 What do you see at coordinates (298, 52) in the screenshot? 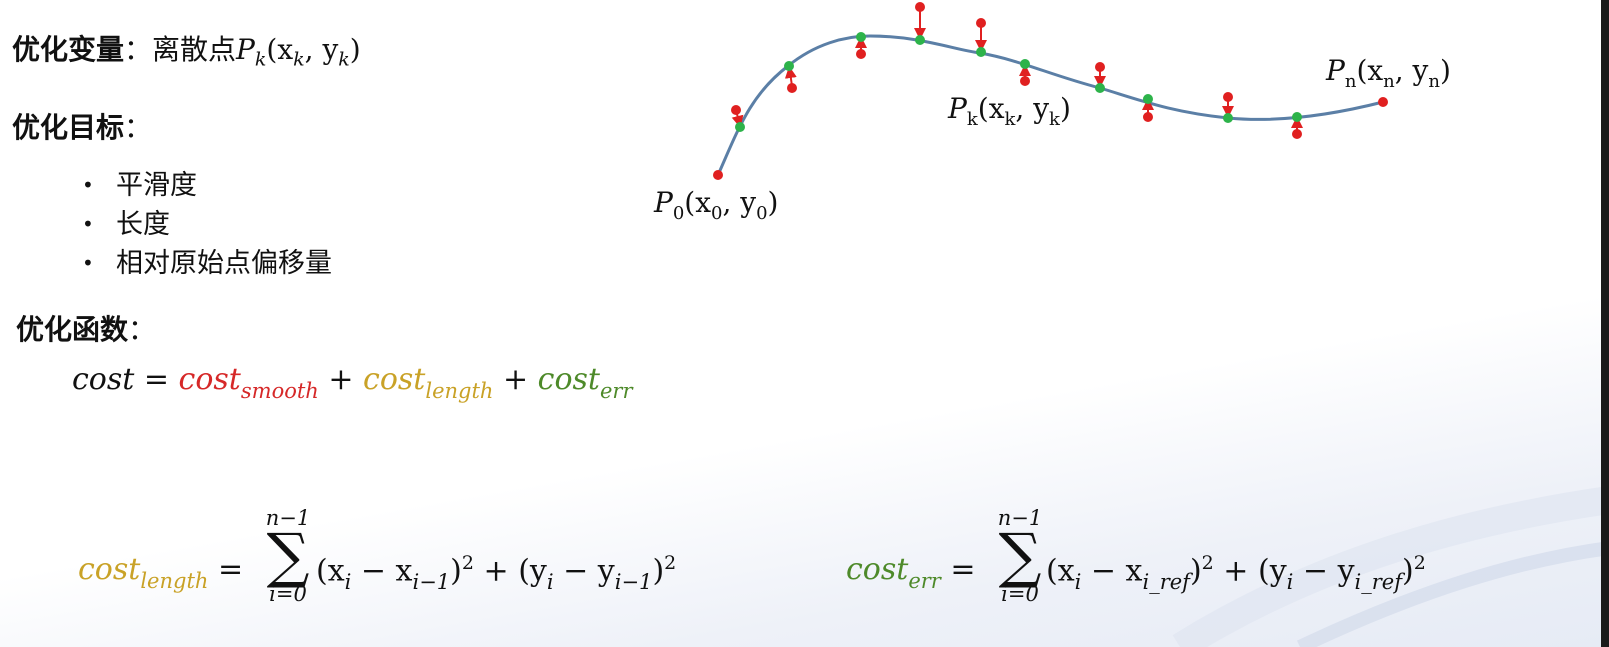
I see `variables-symbol: Pk(xk, yk)` at bounding box center [298, 52].